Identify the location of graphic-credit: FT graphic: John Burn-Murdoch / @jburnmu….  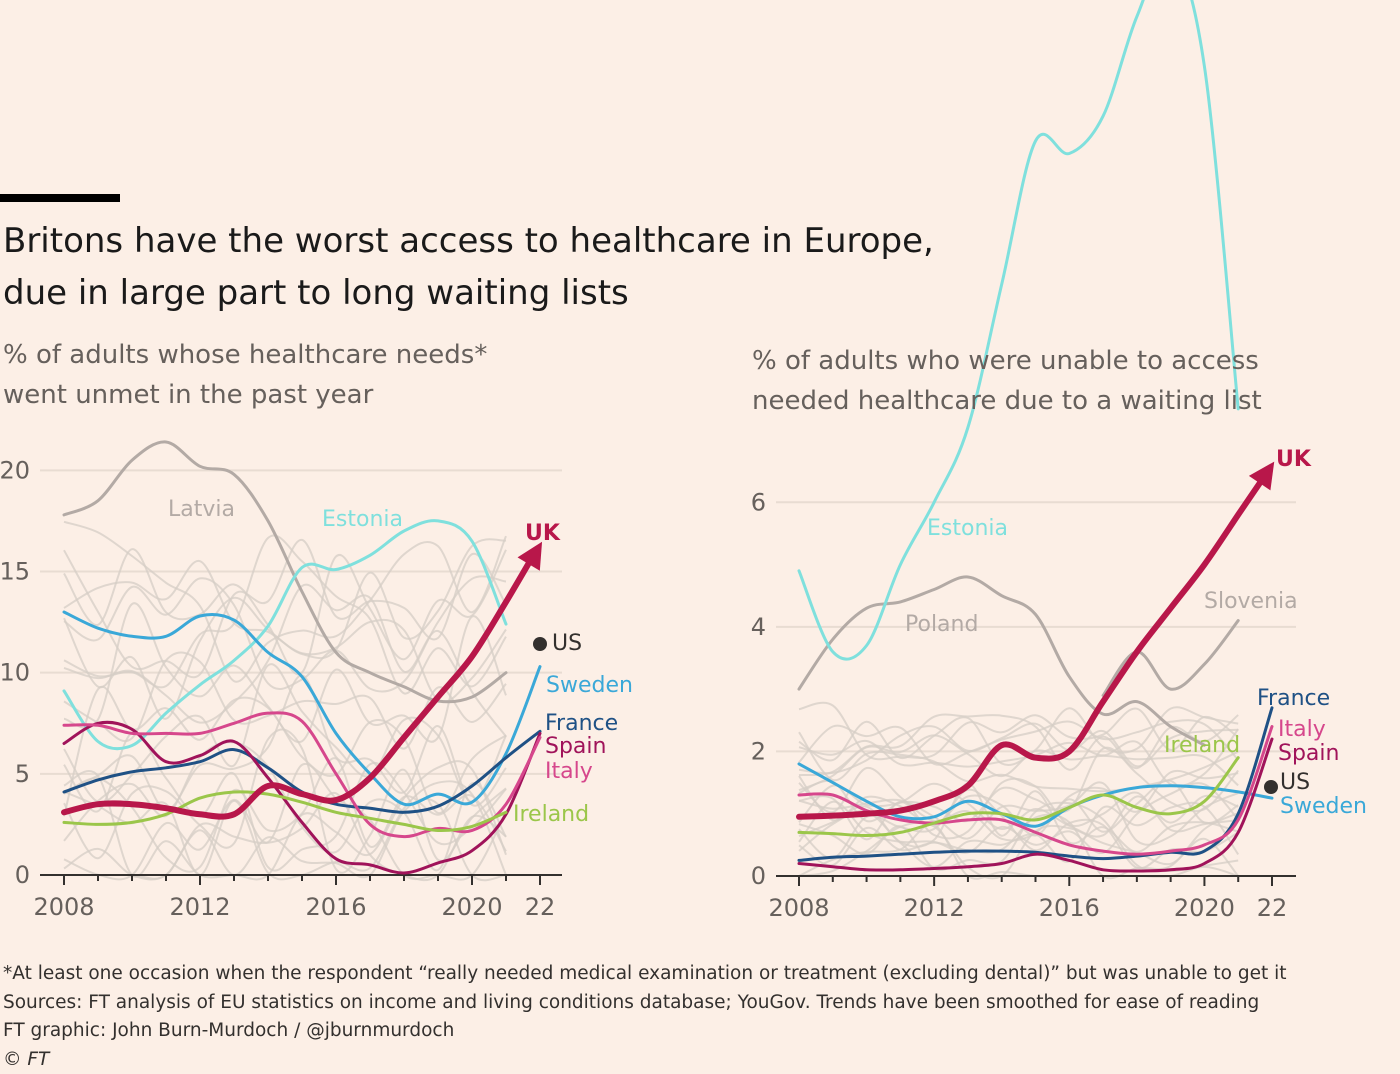
(698, 1031).